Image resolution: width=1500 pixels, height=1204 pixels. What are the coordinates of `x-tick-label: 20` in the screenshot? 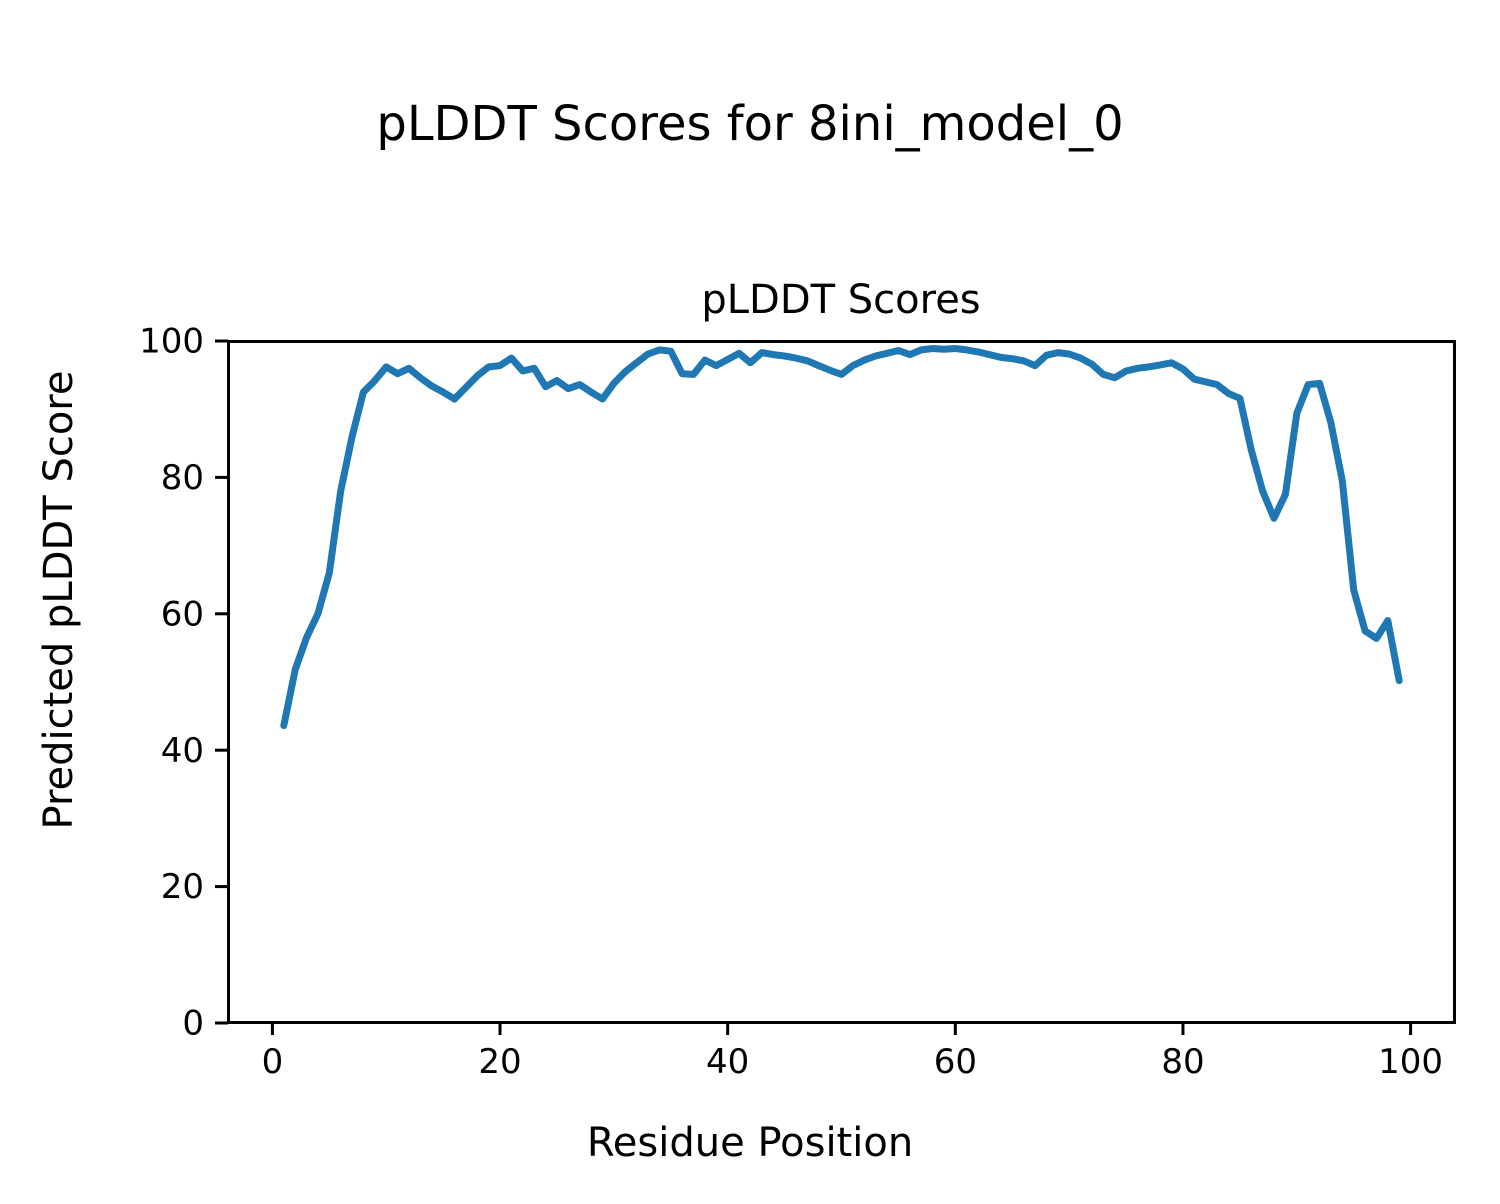 It's located at (499, 1062).